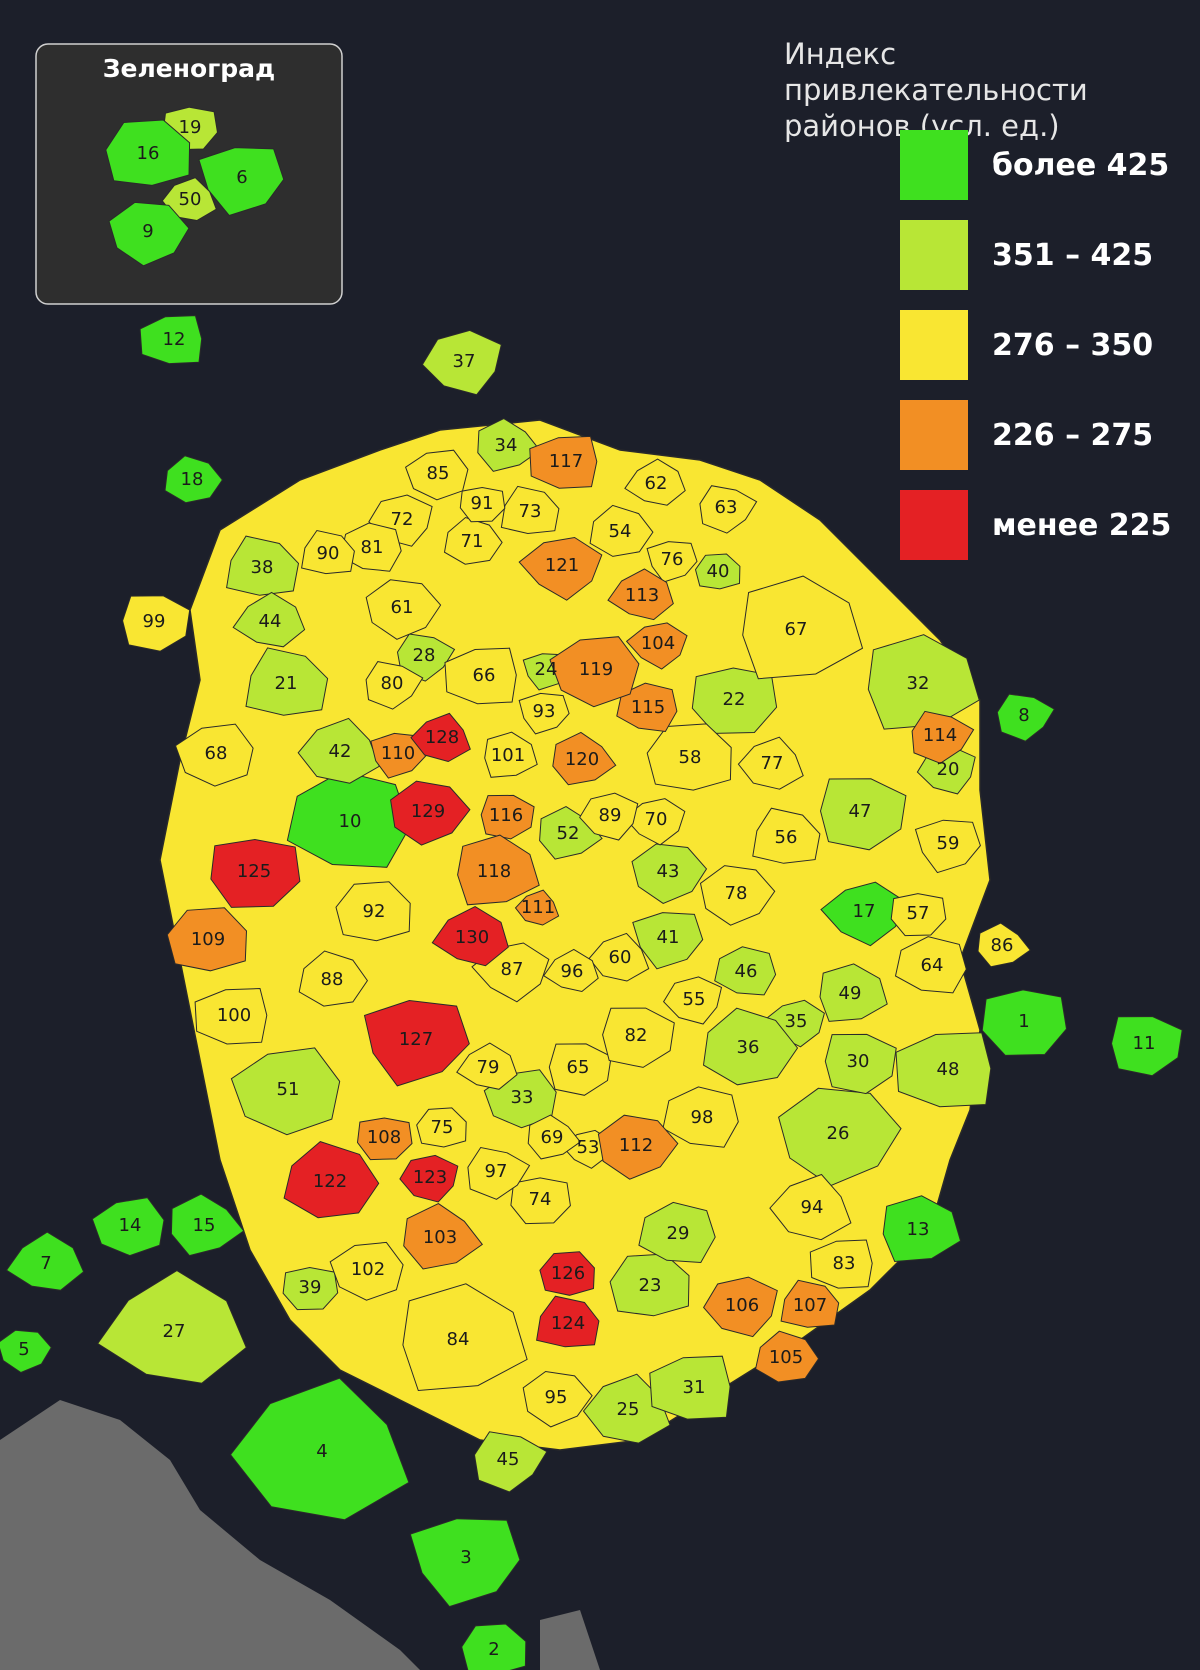 The height and width of the screenshot is (1670, 1200). Describe the element at coordinates (384, 1137) in the screenshot. I see `map-district-label-108: 108` at that location.